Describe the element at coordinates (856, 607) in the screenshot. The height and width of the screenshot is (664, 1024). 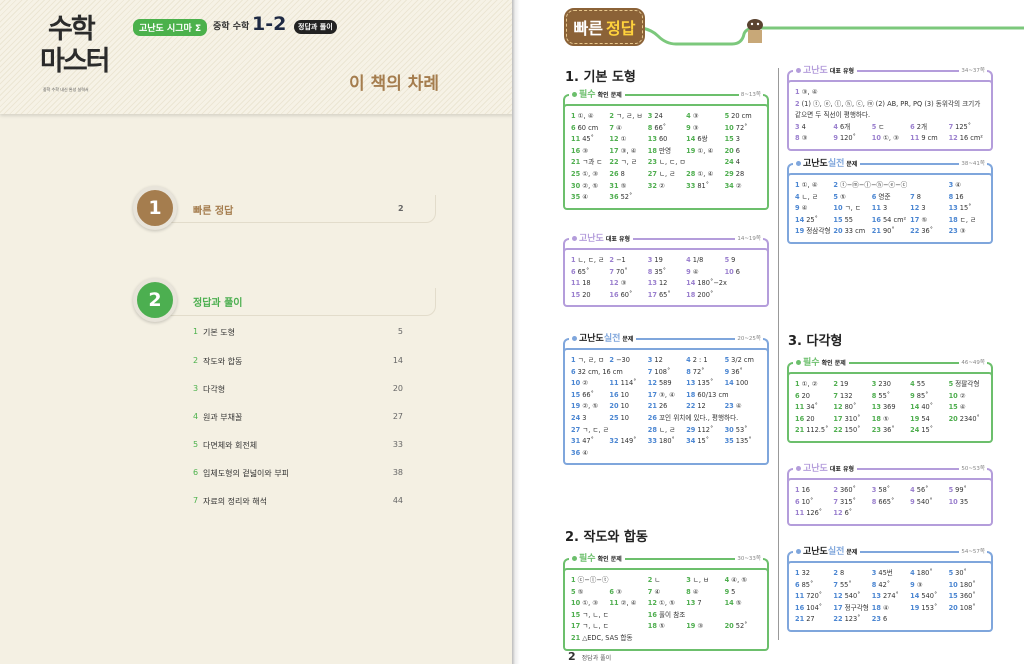
I see `answer-value: 정구각형` at that location.